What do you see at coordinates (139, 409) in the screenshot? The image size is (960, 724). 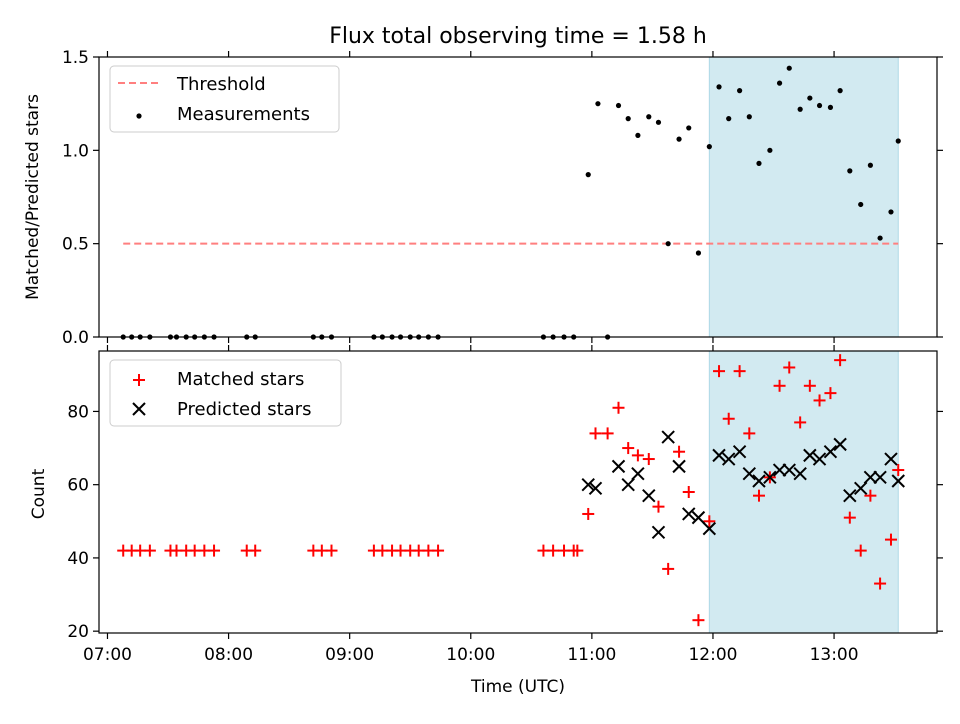 I see `predicted-stars-legend-marker` at bounding box center [139, 409].